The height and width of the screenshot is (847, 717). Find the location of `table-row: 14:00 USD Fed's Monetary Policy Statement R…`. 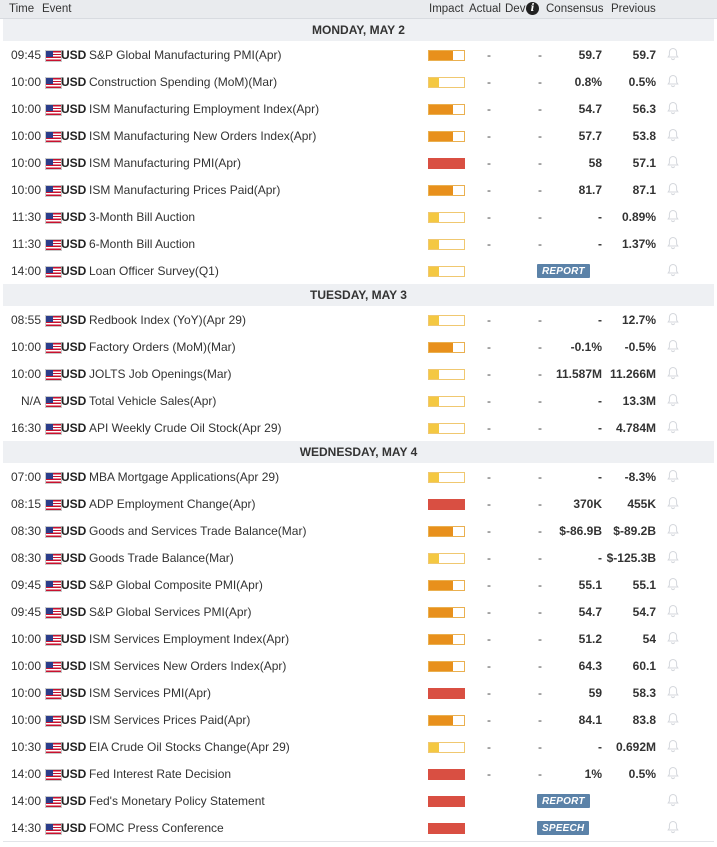

table-row: 14:00 USD Fed's Monetary Policy Statement R… is located at coordinates (358, 801).